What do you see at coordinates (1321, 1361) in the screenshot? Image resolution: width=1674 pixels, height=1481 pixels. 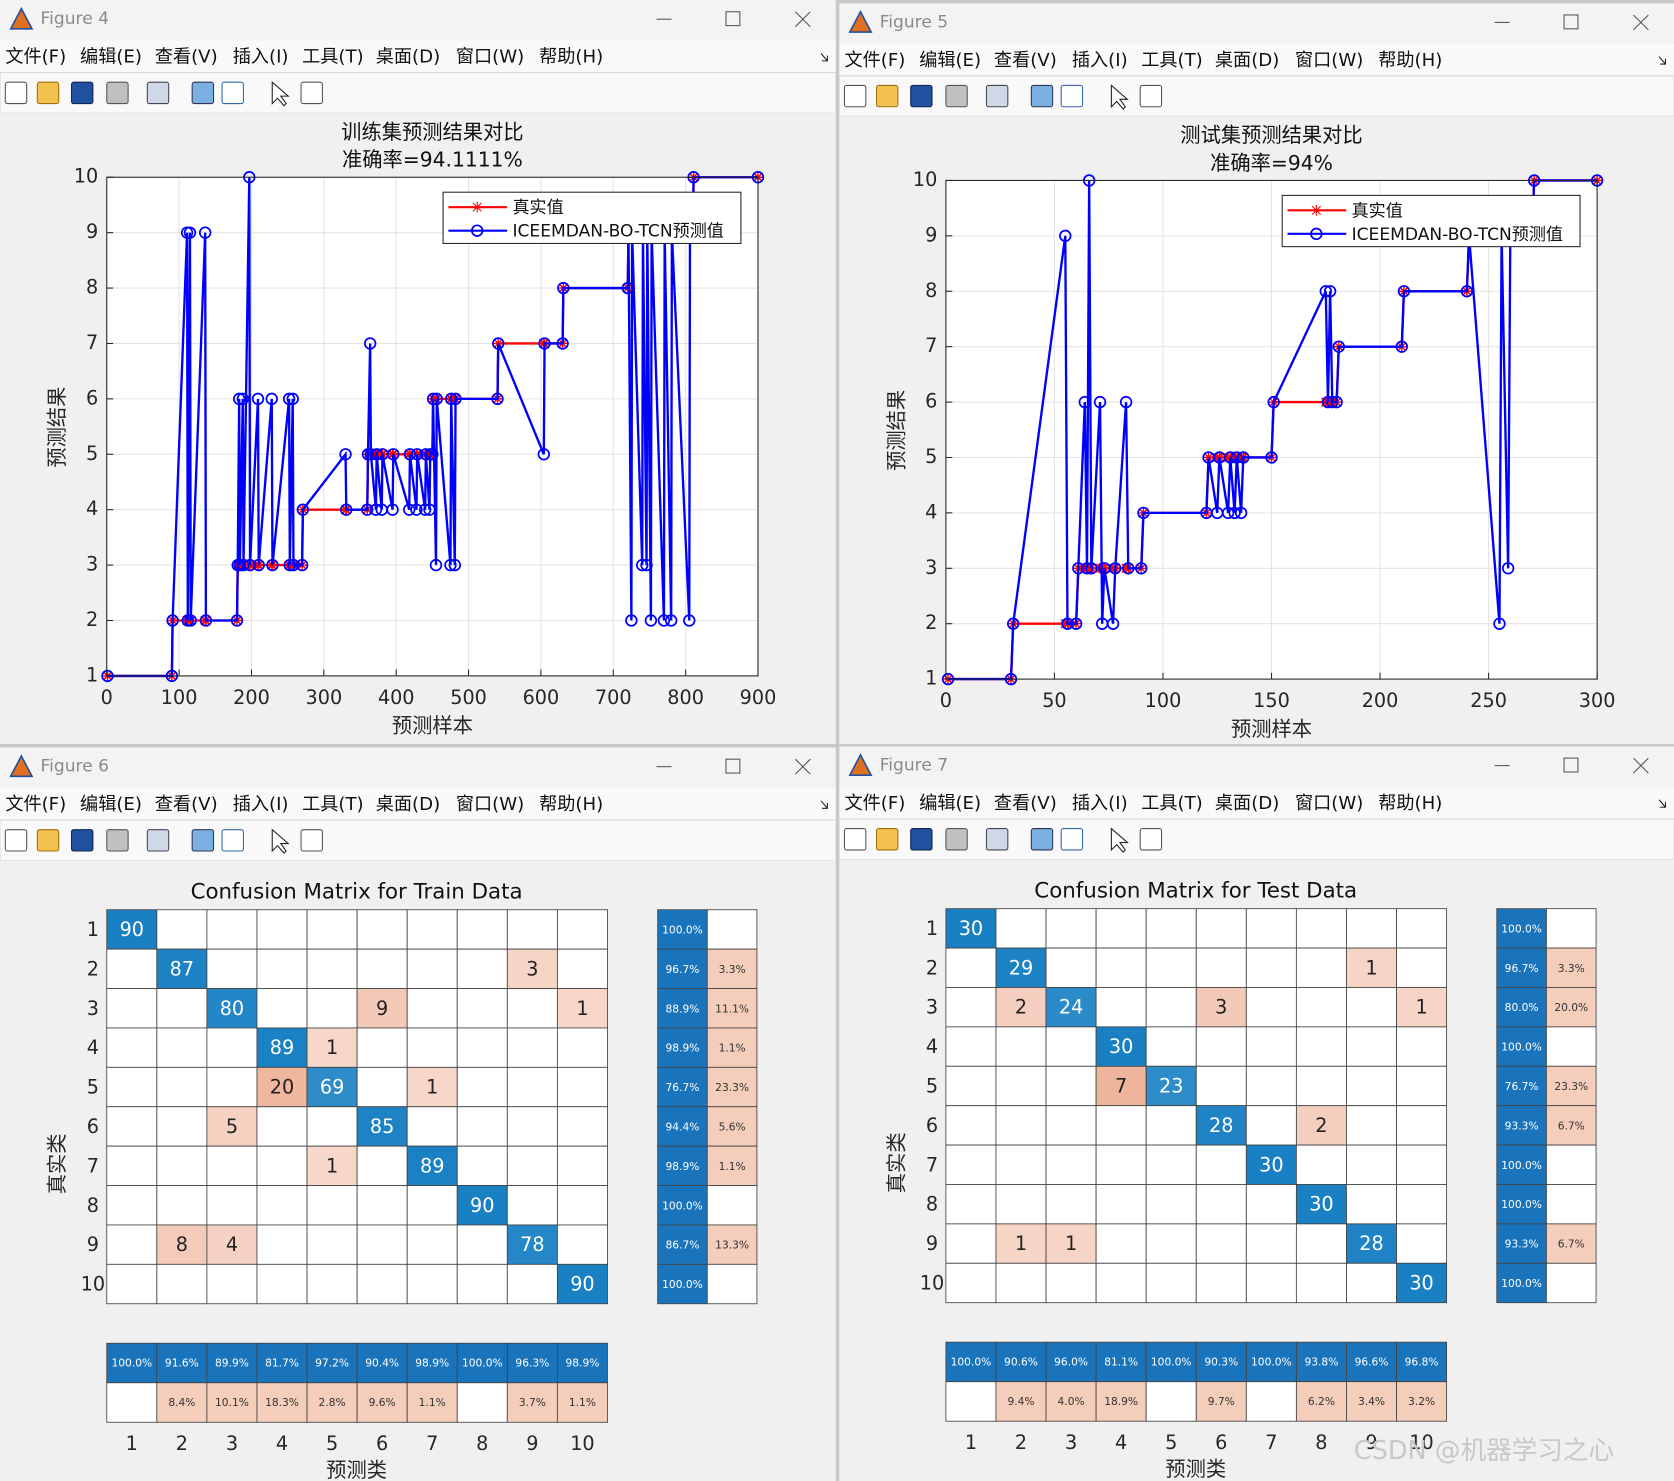 I see `column-summary-value: 93.8%` at bounding box center [1321, 1361].